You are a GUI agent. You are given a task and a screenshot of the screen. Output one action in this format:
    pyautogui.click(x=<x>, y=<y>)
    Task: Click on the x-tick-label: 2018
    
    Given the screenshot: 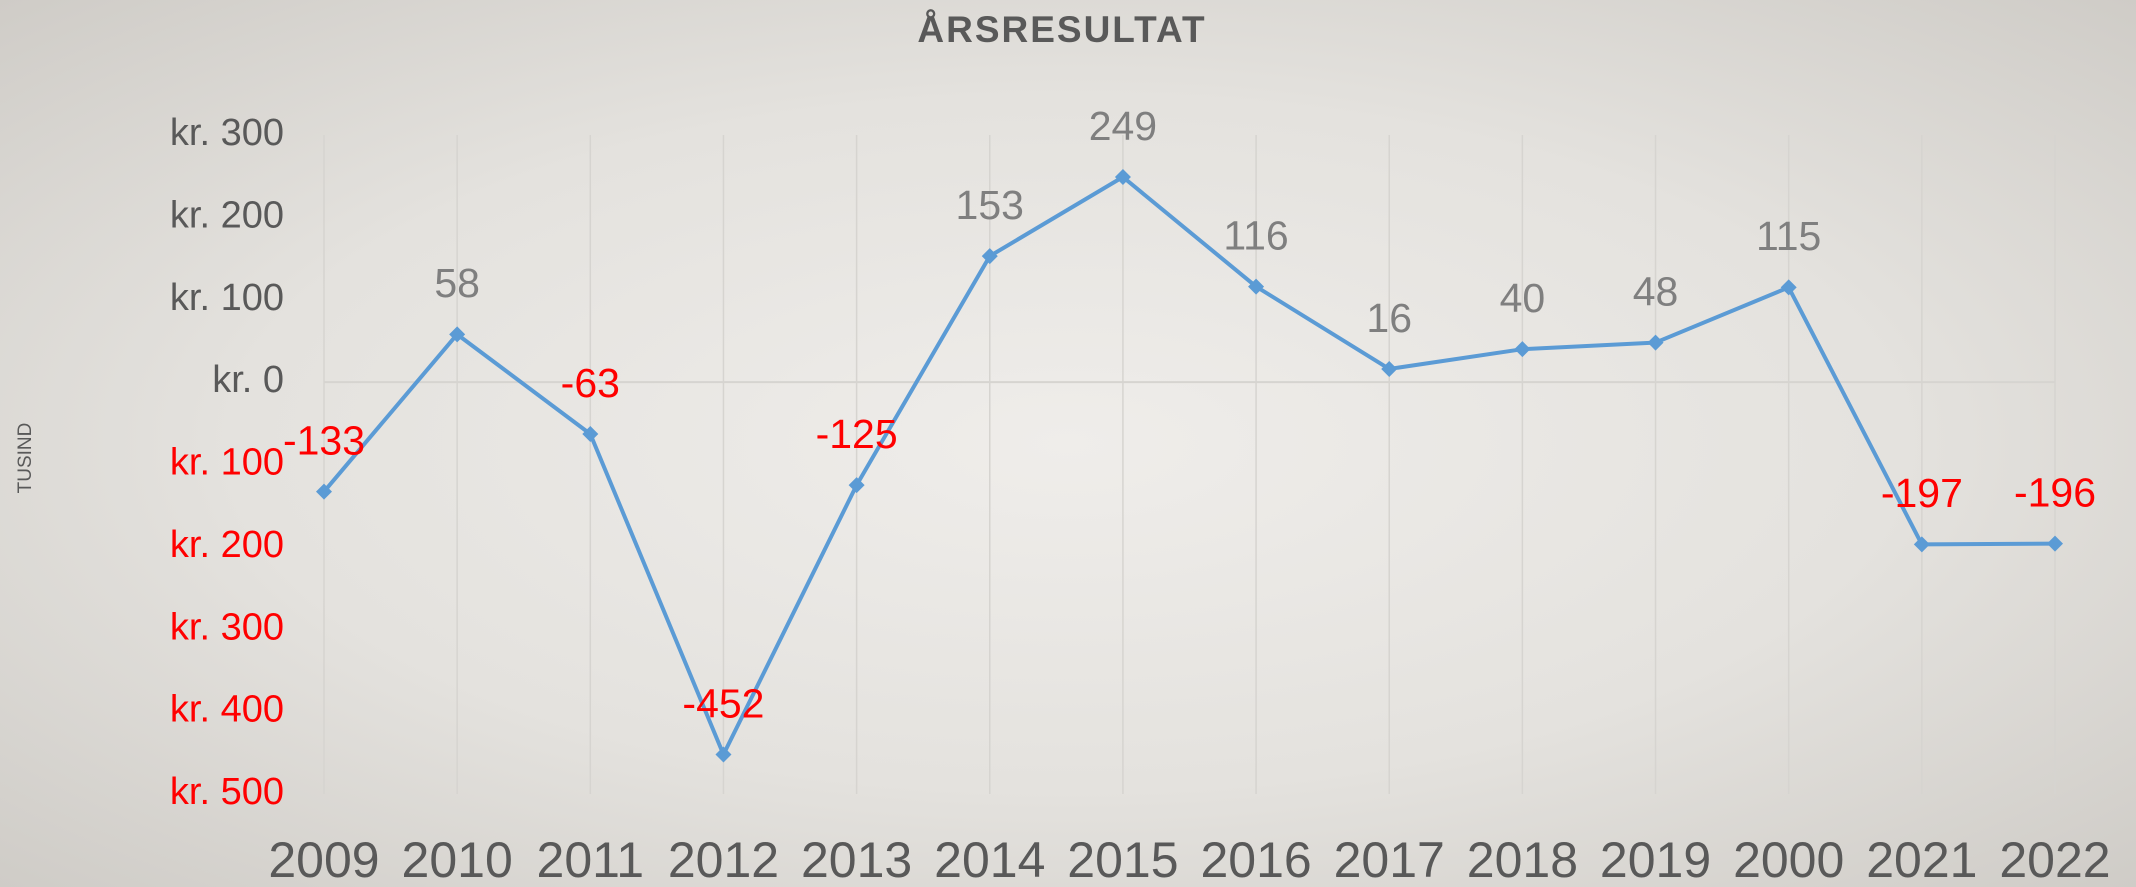 What is the action you would take?
    pyautogui.click(x=1522, y=859)
    